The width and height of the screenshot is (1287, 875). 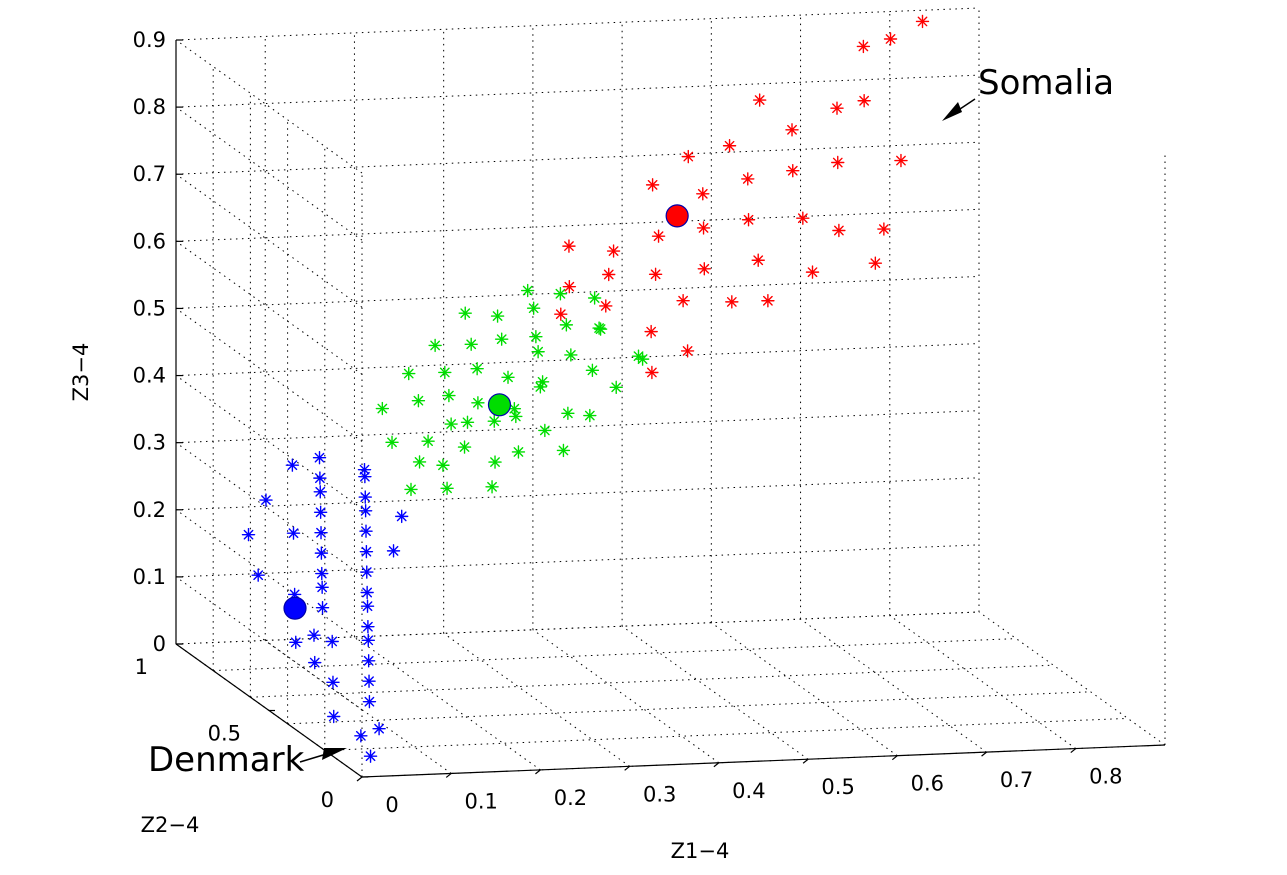 I want to click on denmark-arrow-icon, so click(x=323, y=755).